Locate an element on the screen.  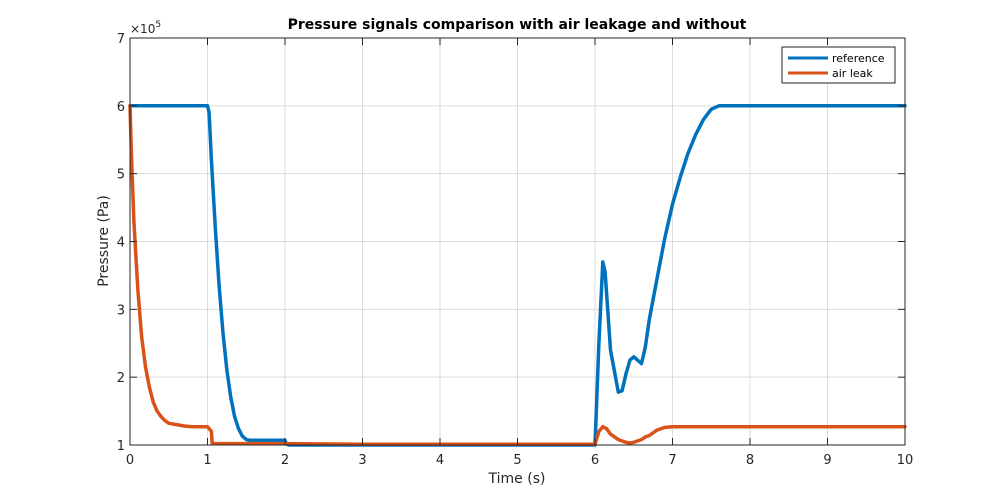
y-tick-label: 5 is located at coordinates (121, 175).